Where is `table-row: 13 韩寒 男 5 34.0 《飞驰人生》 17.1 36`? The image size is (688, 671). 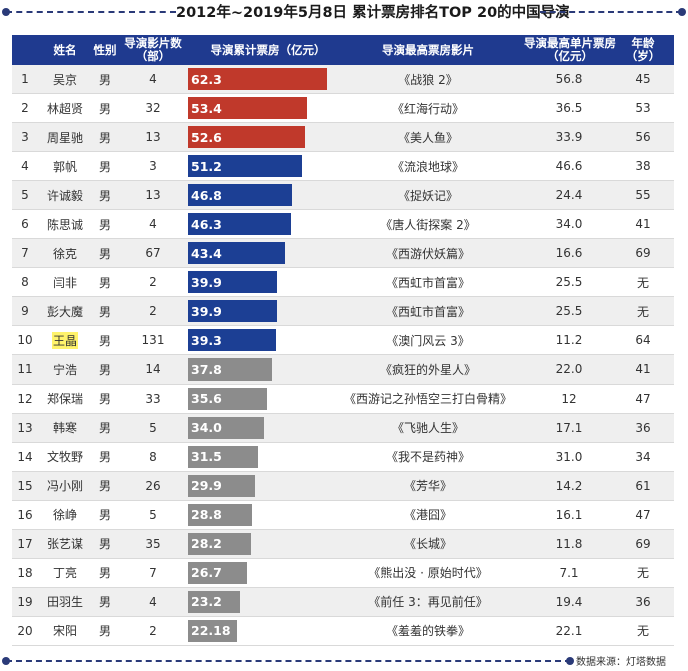
table-row: 13 韩寒 男 5 34.0 《飞驰人生》 17.1 36 is located at coordinates (343, 428).